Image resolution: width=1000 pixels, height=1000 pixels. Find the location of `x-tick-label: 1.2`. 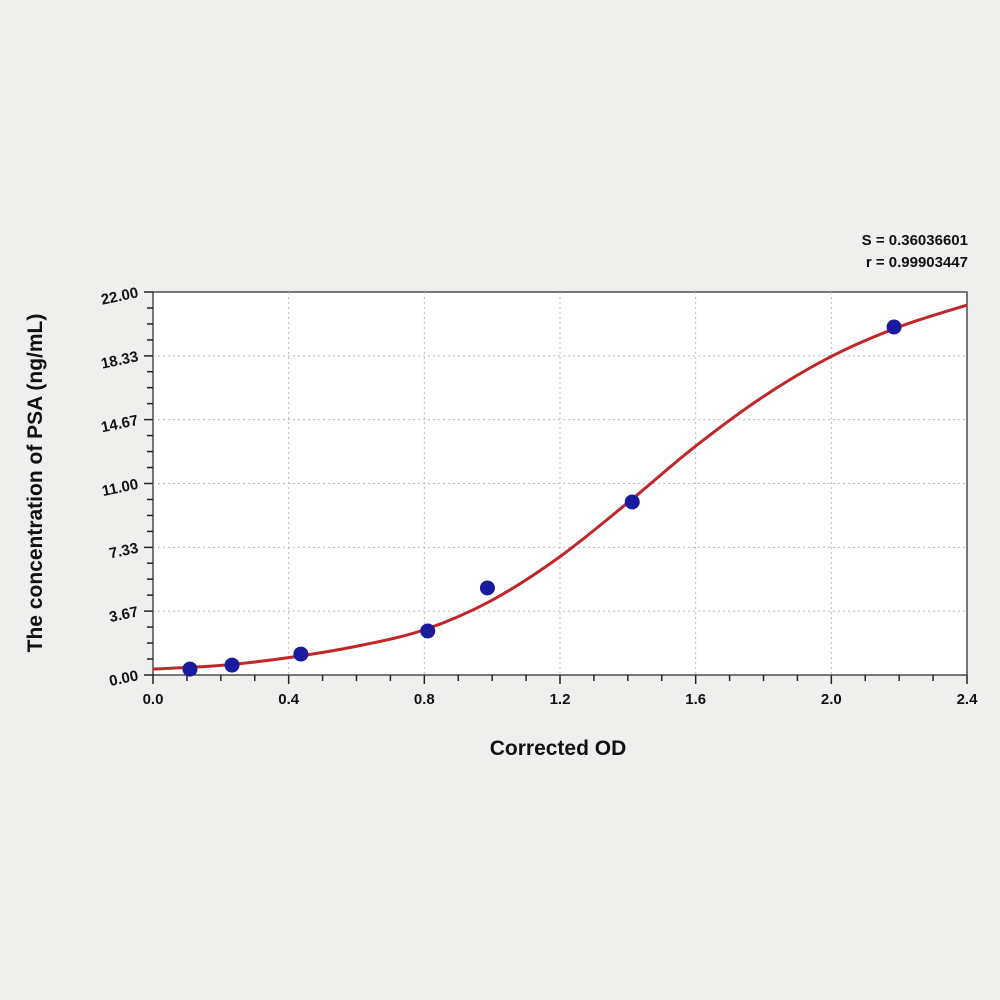

x-tick-label: 1.2 is located at coordinates (560, 699).